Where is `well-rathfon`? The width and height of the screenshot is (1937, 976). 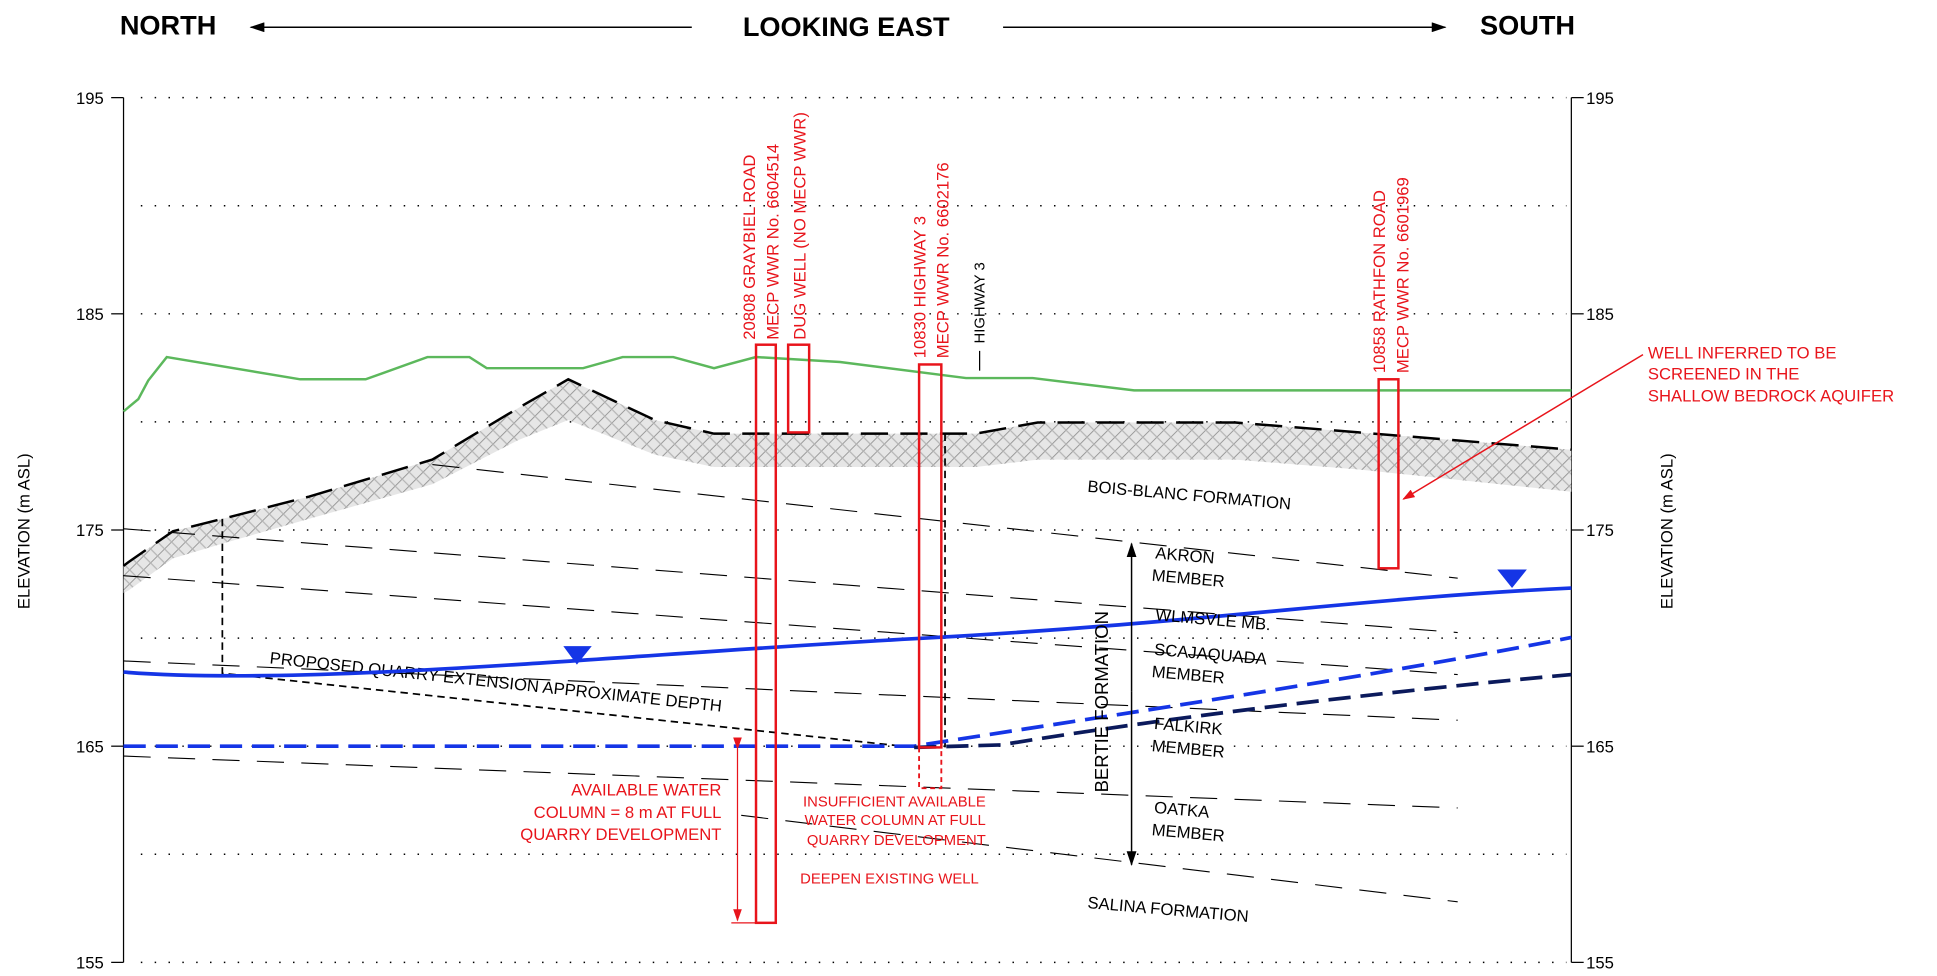
well-rathfon is located at coordinates (1388, 474).